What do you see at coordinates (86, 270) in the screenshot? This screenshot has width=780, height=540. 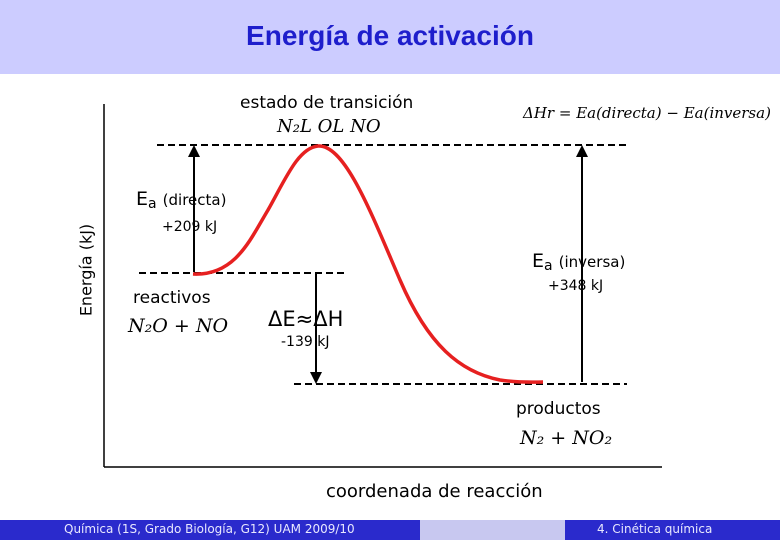 I see `y-axis-label: Energía (kJ)` at bounding box center [86, 270].